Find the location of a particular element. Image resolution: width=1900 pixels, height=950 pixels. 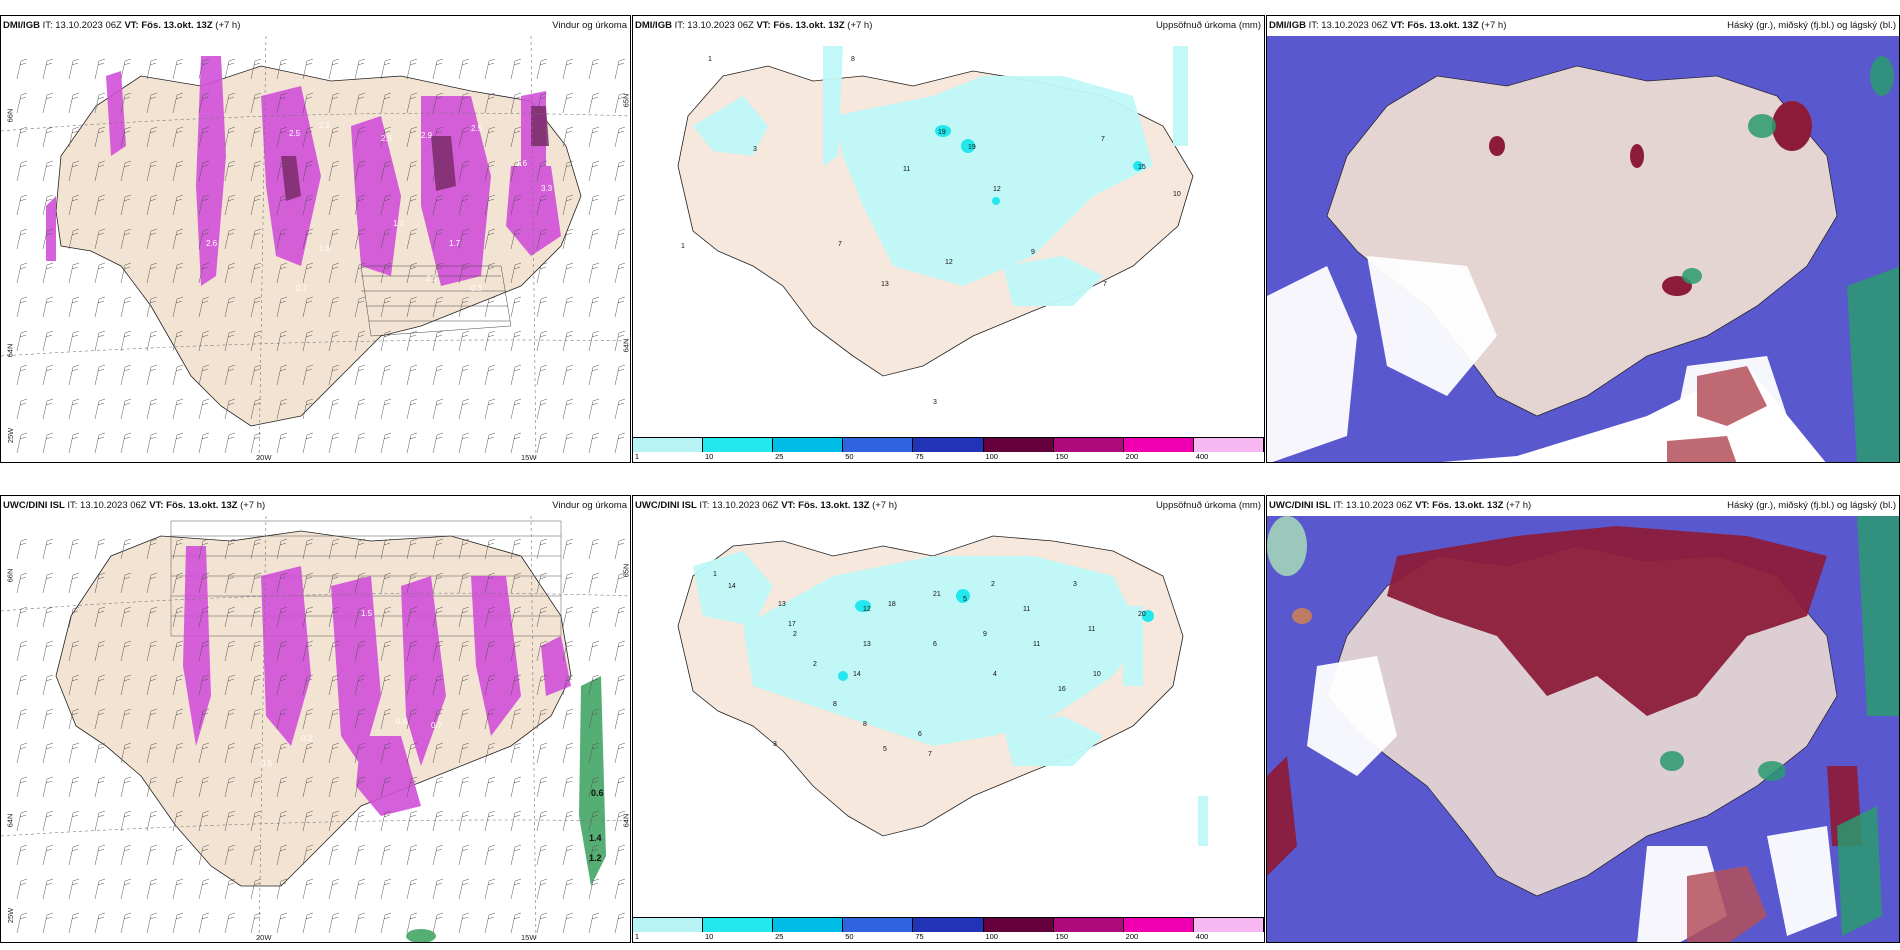

grid-lines is located at coordinates (315, 249).